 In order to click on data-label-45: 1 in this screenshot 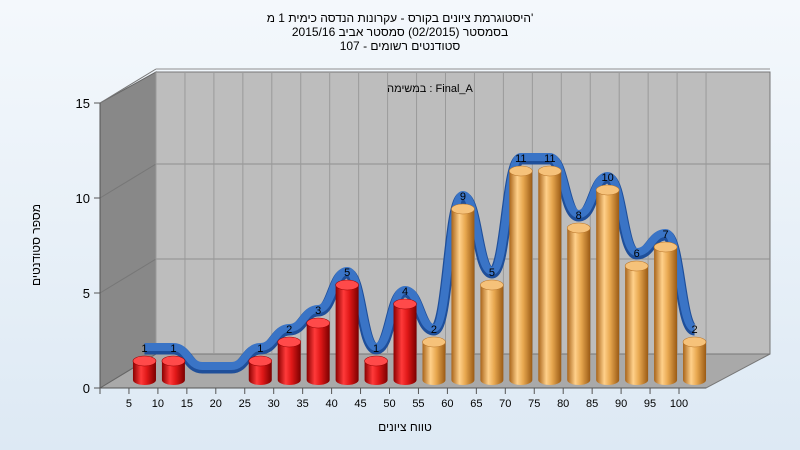, I will do `click(376, 349)`.